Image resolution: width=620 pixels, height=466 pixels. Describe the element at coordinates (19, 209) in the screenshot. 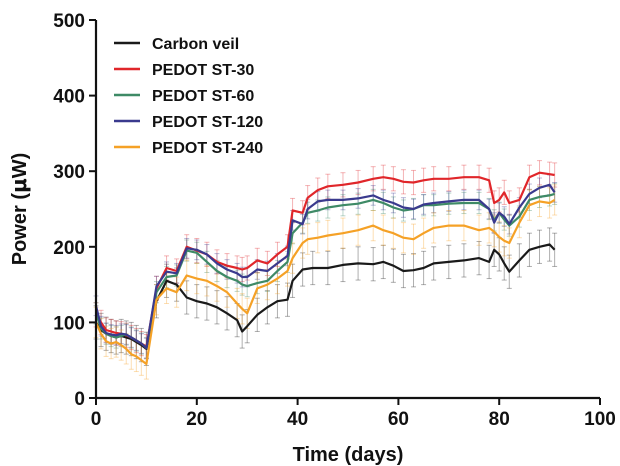

I see `y-axis-title: Power (μW)` at that location.